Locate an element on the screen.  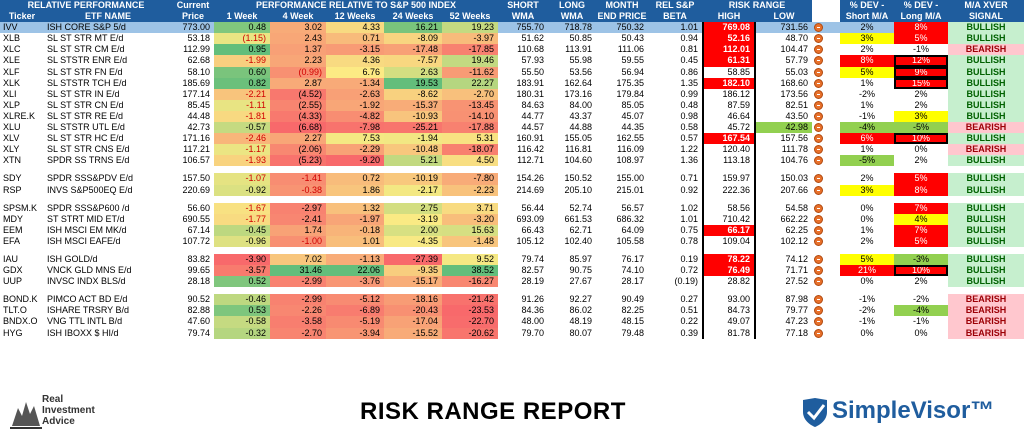
cell-n: VNG TTL INTL B/d is located at coordinates (85, 321).